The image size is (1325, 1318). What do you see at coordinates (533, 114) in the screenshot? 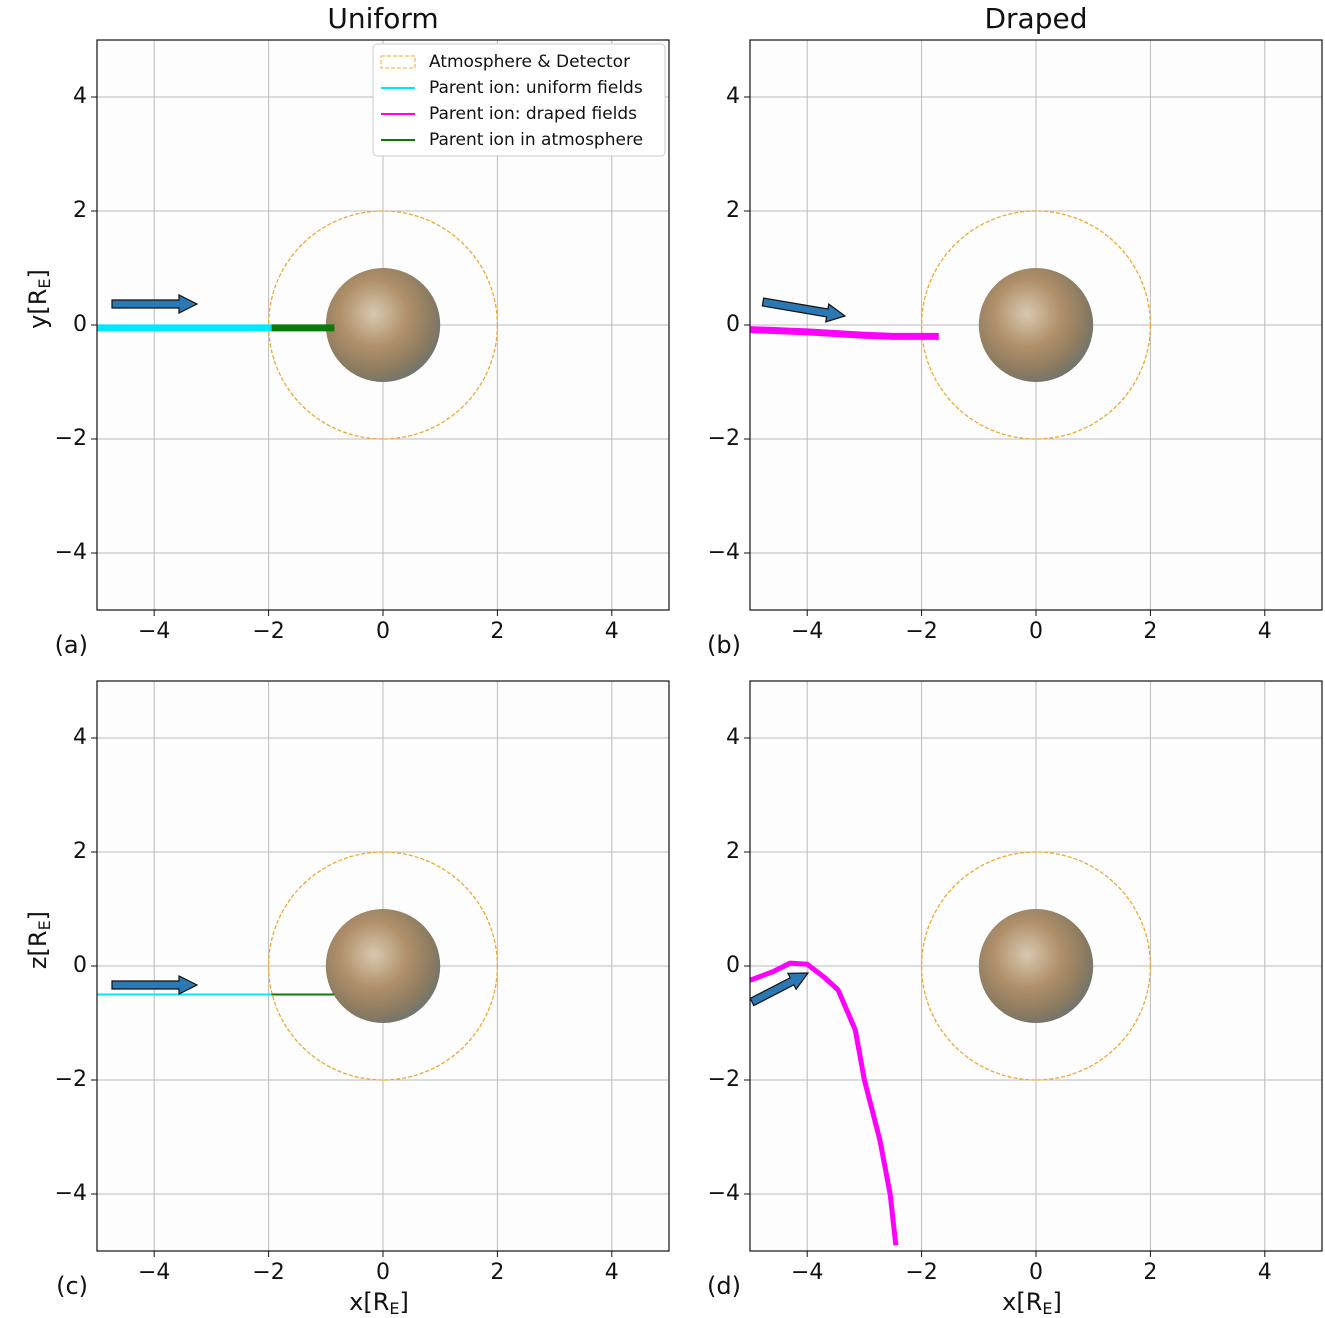
I see `legend-label: Parent ion: draped fields` at bounding box center [533, 114].